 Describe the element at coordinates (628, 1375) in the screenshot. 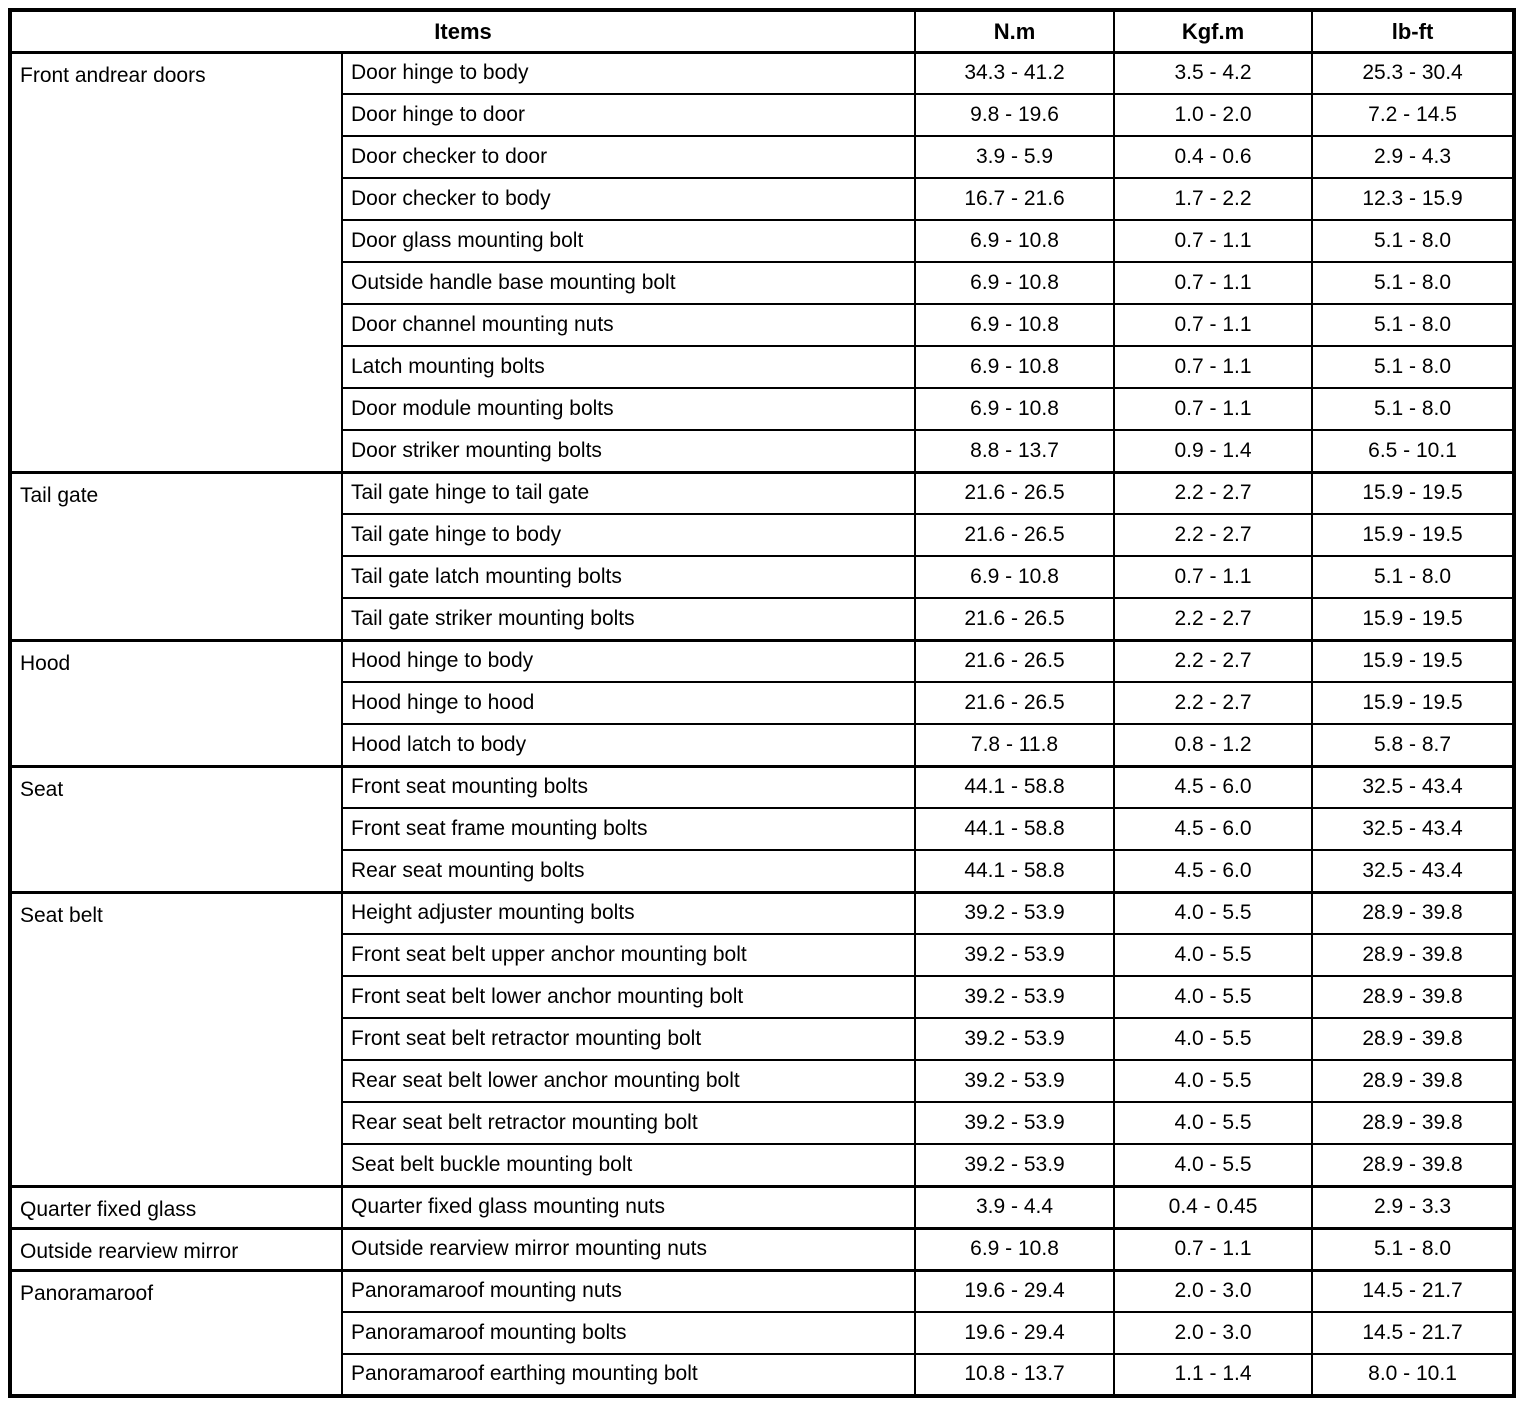

I see `item-cell: Panoramaroof earthing mounting bolt` at that location.